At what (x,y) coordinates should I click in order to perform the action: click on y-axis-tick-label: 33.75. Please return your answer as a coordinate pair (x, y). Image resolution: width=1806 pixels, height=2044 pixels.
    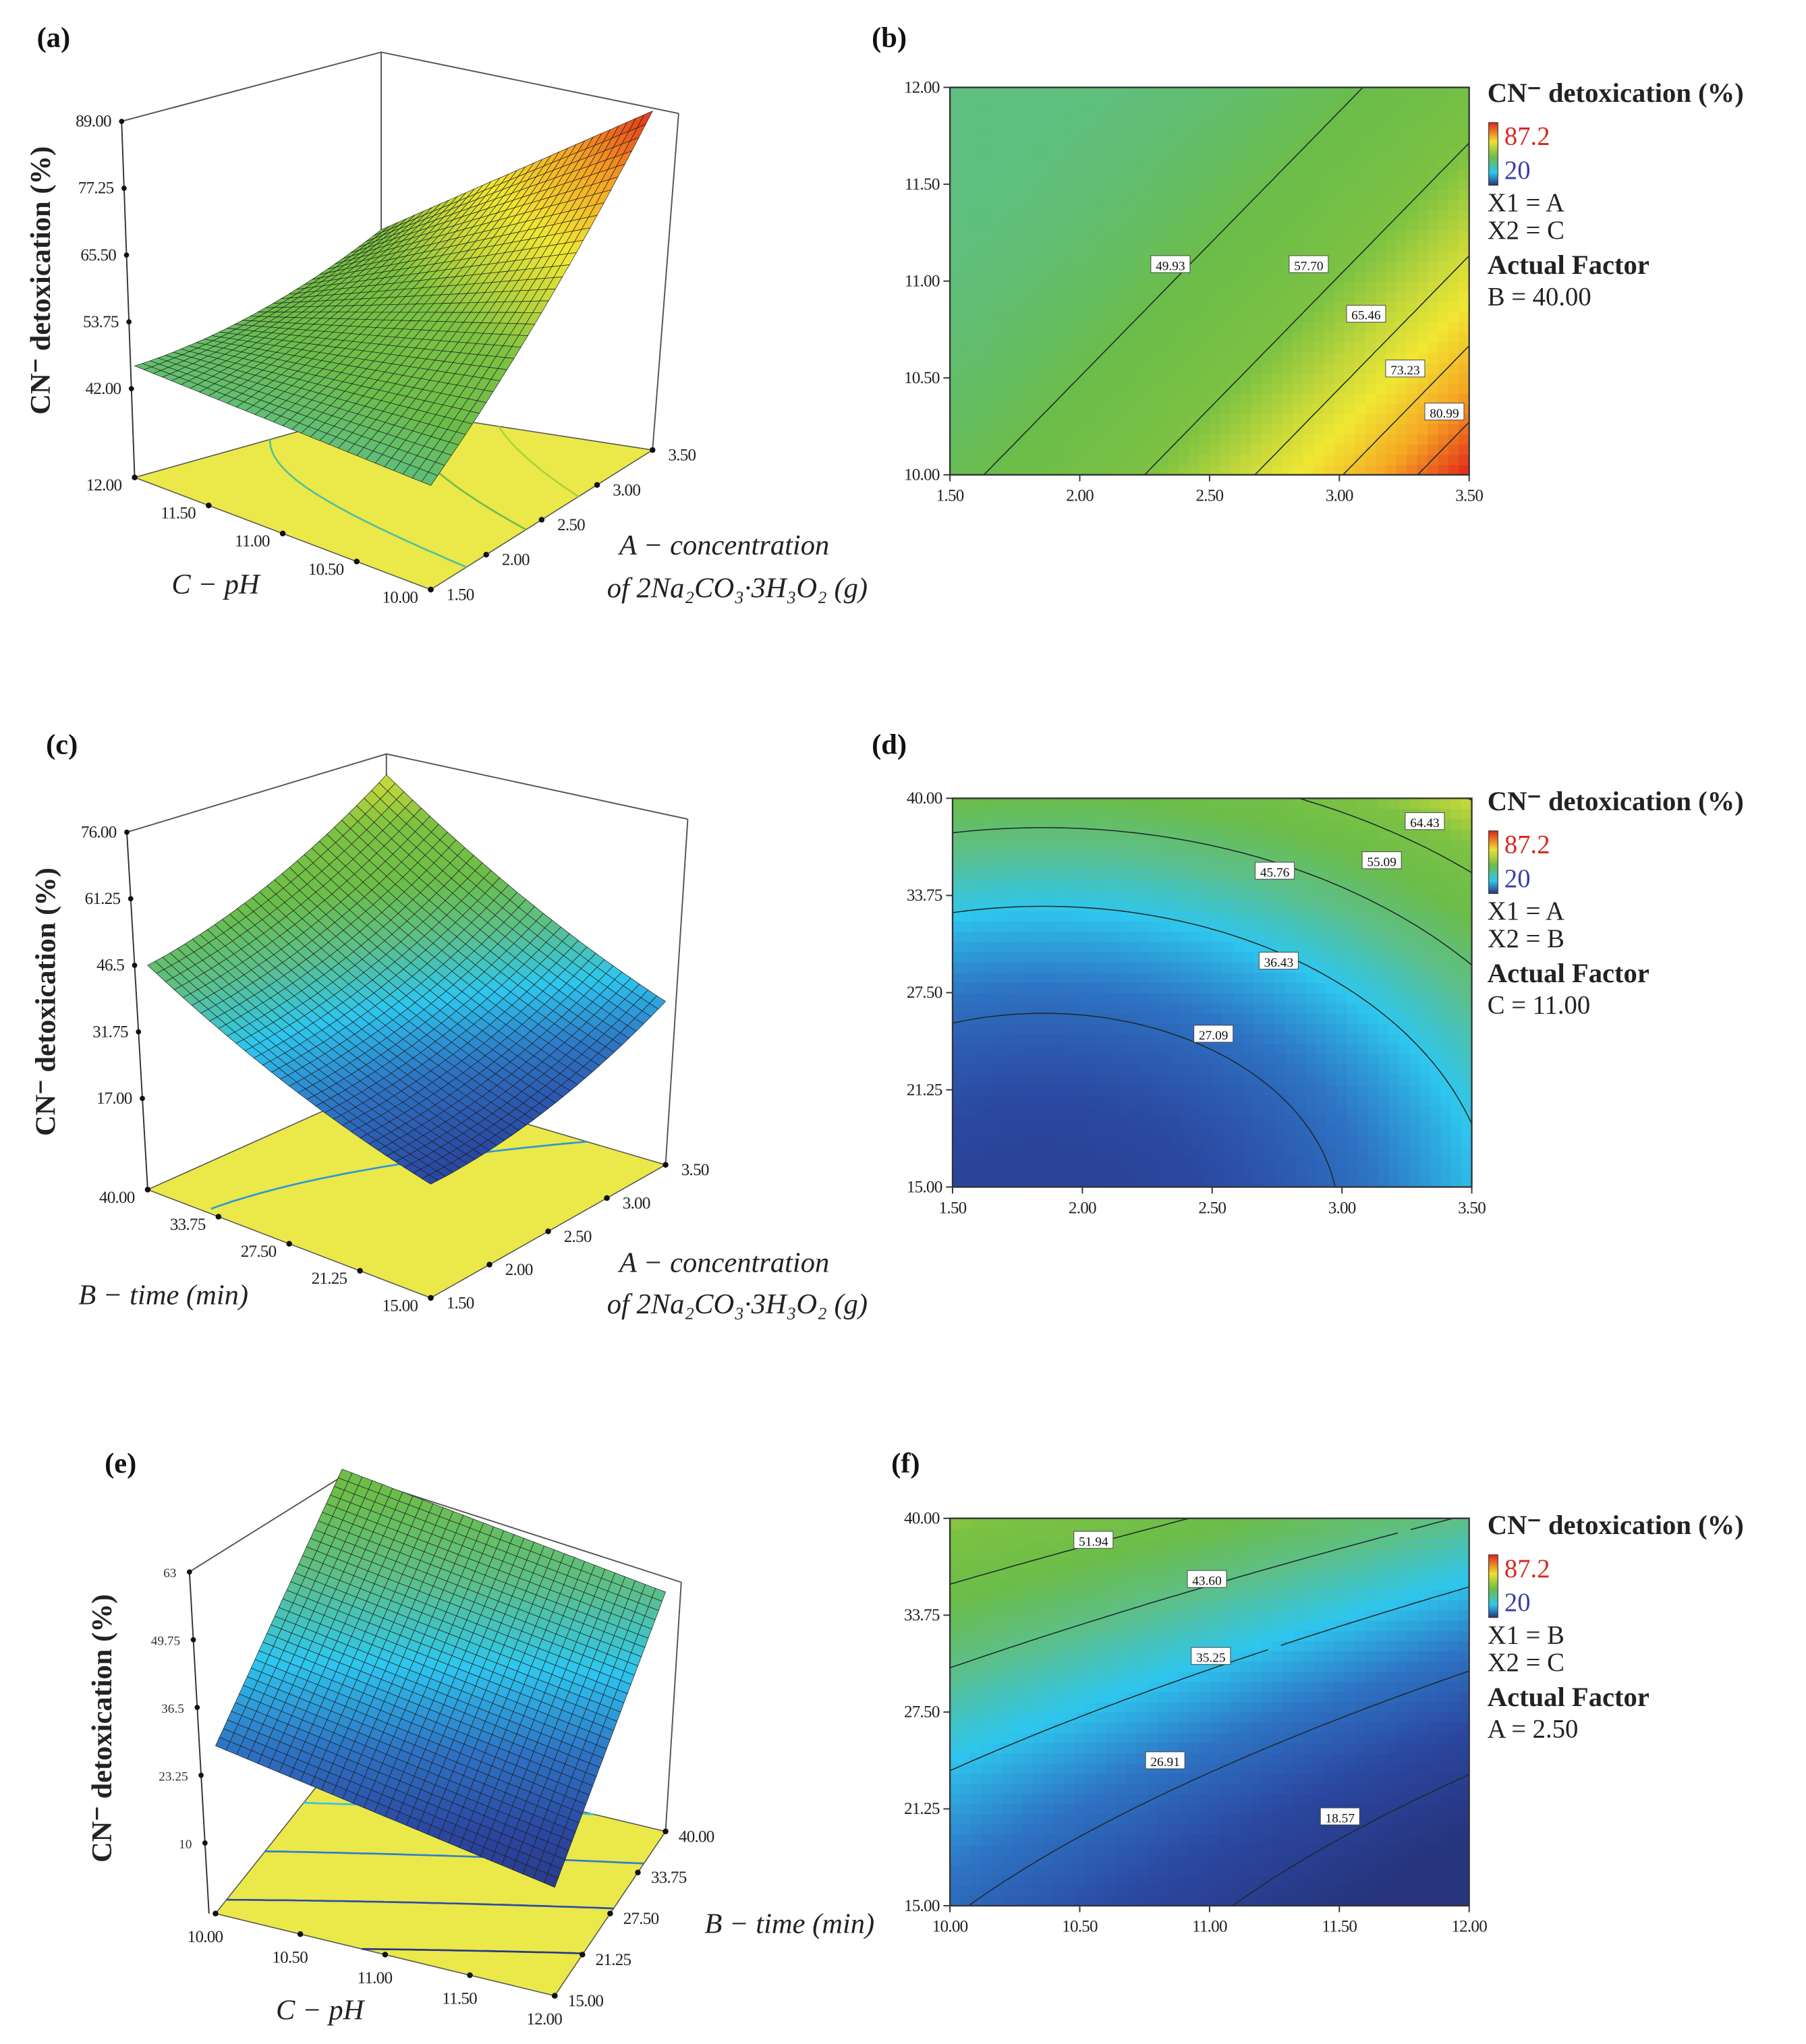
    Looking at the image, I should click on (188, 1225).